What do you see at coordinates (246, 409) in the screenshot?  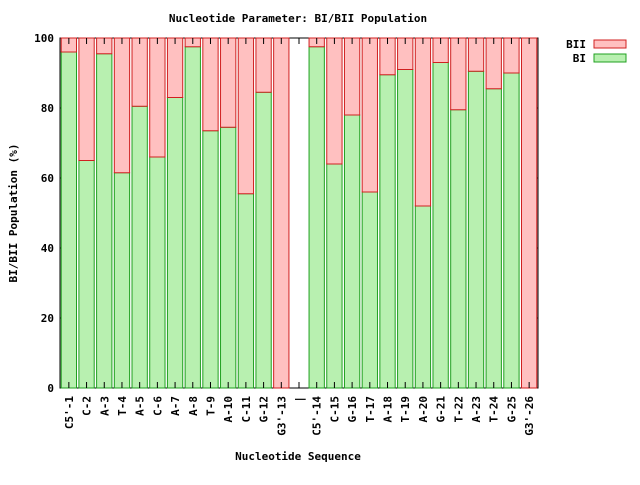 I see `x-tick-label: C-11` at bounding box center [246, 409].